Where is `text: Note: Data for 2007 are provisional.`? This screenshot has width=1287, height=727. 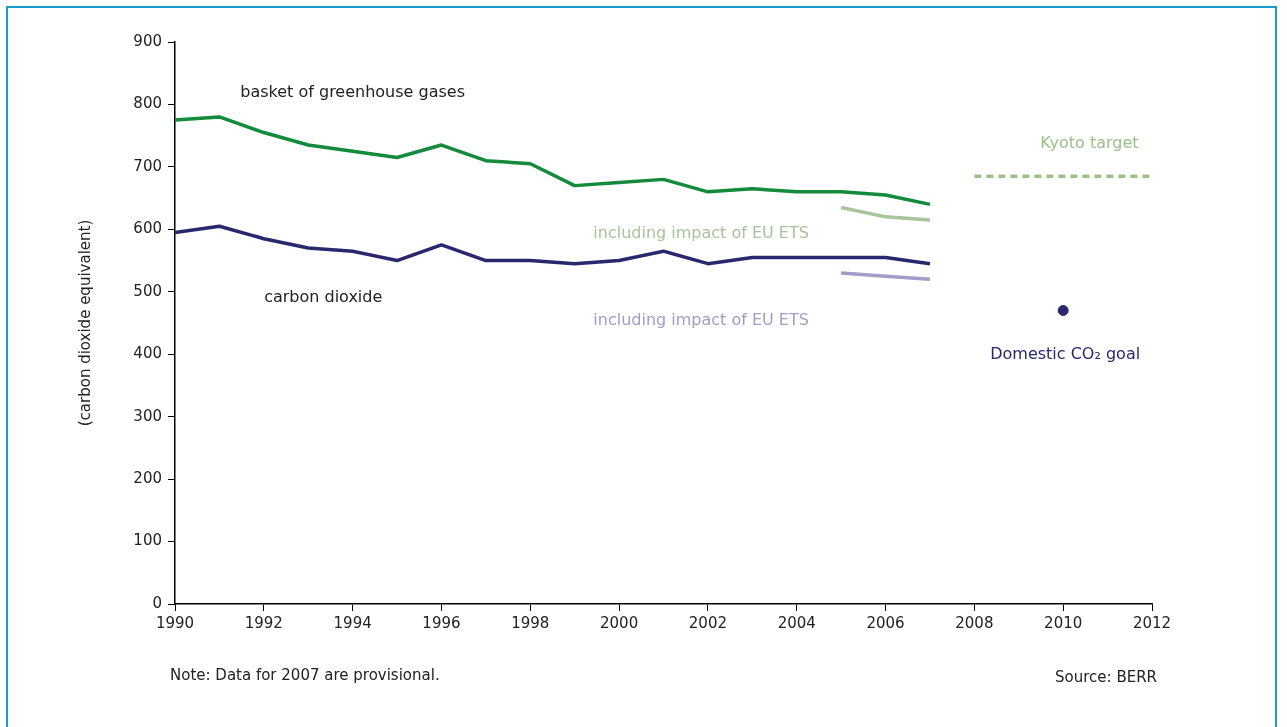
text: Note: Data for 2007 are provisional. is located at coordinates (305, 674).